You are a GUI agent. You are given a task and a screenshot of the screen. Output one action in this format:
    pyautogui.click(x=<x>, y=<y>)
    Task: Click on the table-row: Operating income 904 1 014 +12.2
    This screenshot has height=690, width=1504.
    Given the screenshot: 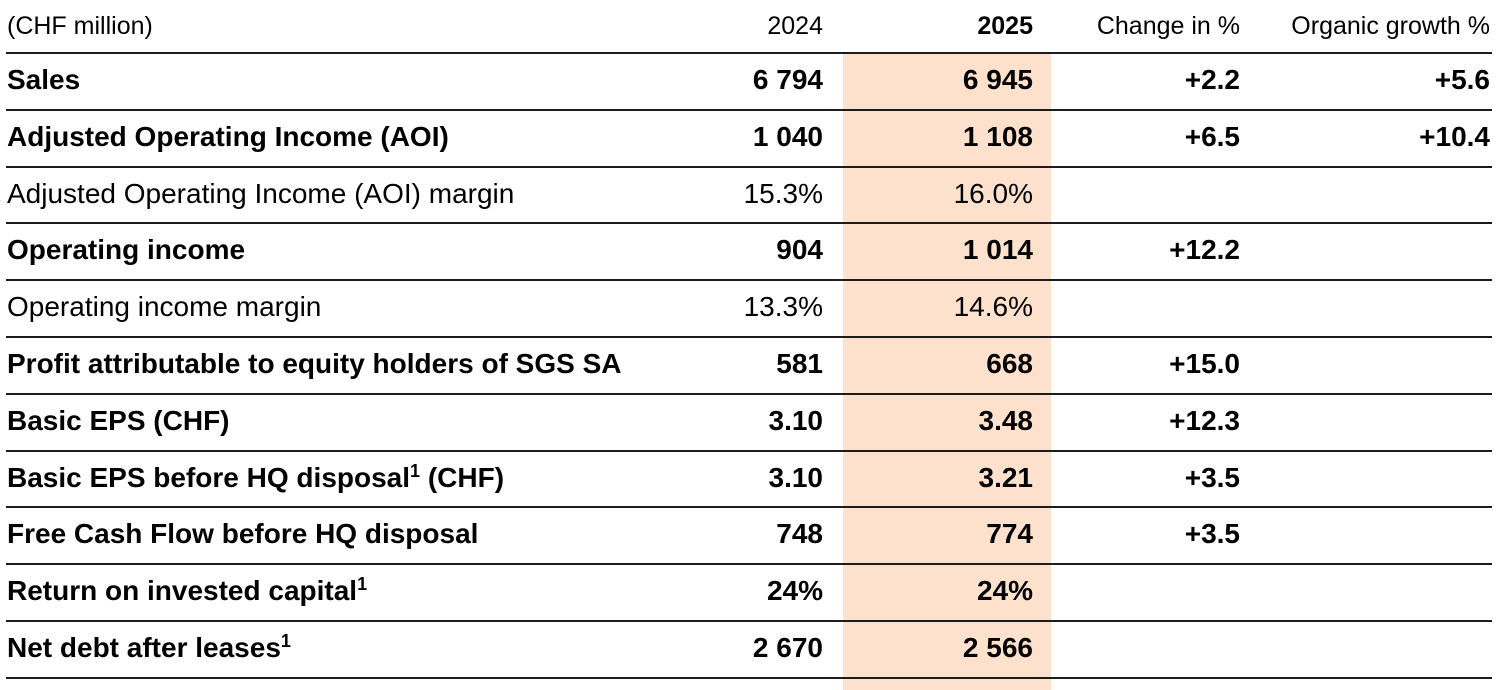 What is the action you would take?
    pyautogui.click(x=749, y=251)
    